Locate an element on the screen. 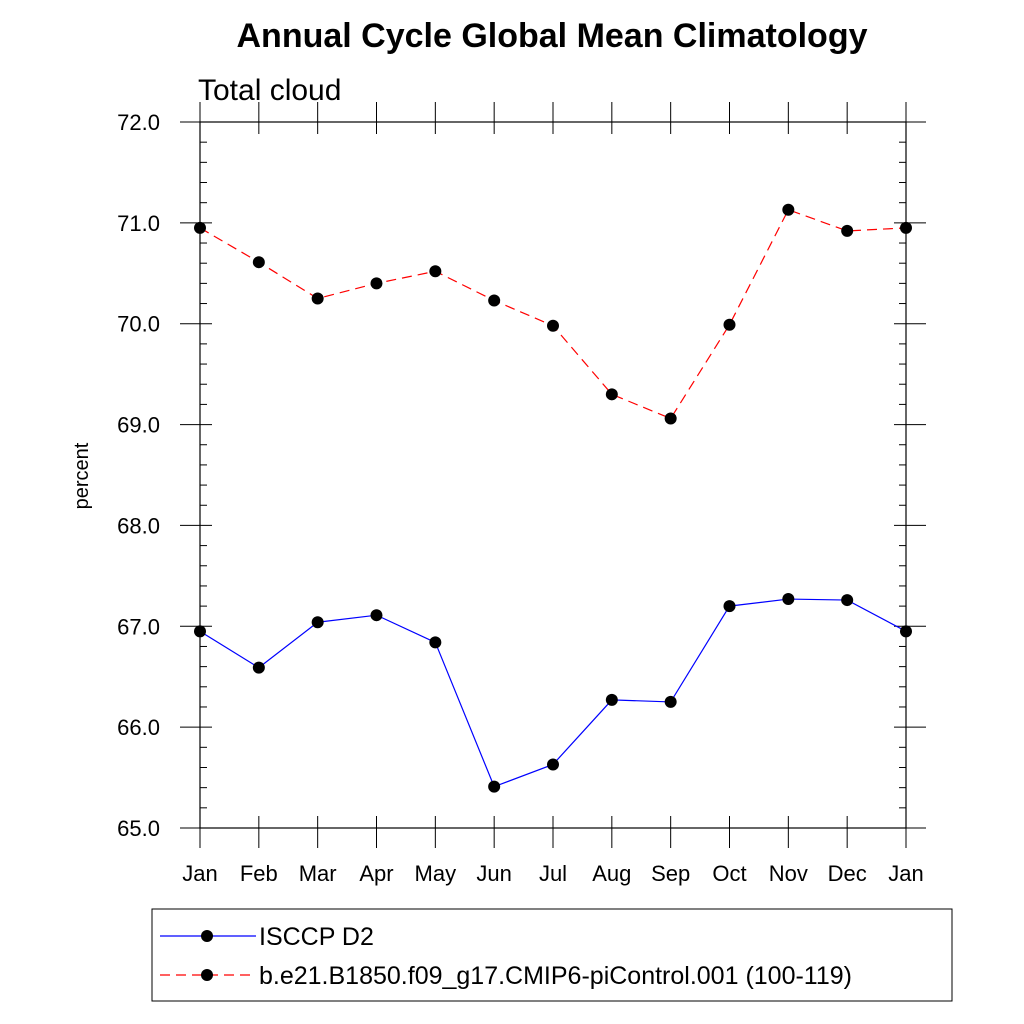 The height and width of the screenshot is (1024, 1024). legend-box is located at coordinates (552, 955).